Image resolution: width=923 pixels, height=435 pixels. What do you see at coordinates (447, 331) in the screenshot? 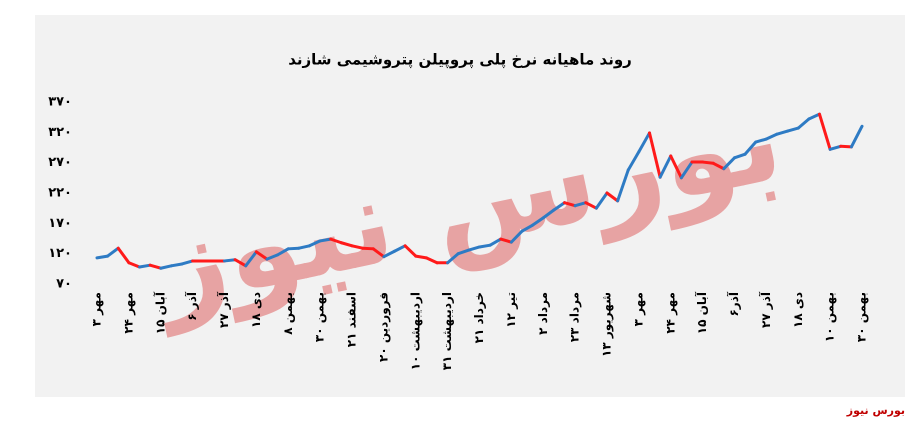
I see `x-tick-label: ۳۱ اردیبهشت` at bounding box center [447, 331].